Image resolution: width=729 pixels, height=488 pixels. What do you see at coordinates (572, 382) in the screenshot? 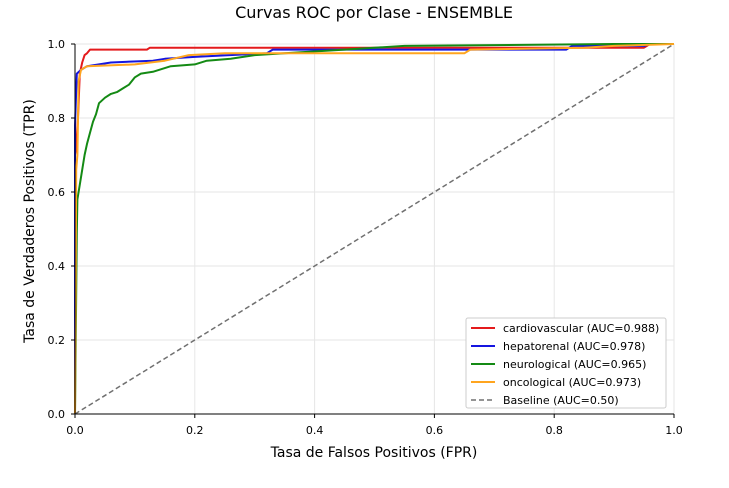
I see `legend-label: oncological (AUC=0.973)` at bounding box center [572, 382].